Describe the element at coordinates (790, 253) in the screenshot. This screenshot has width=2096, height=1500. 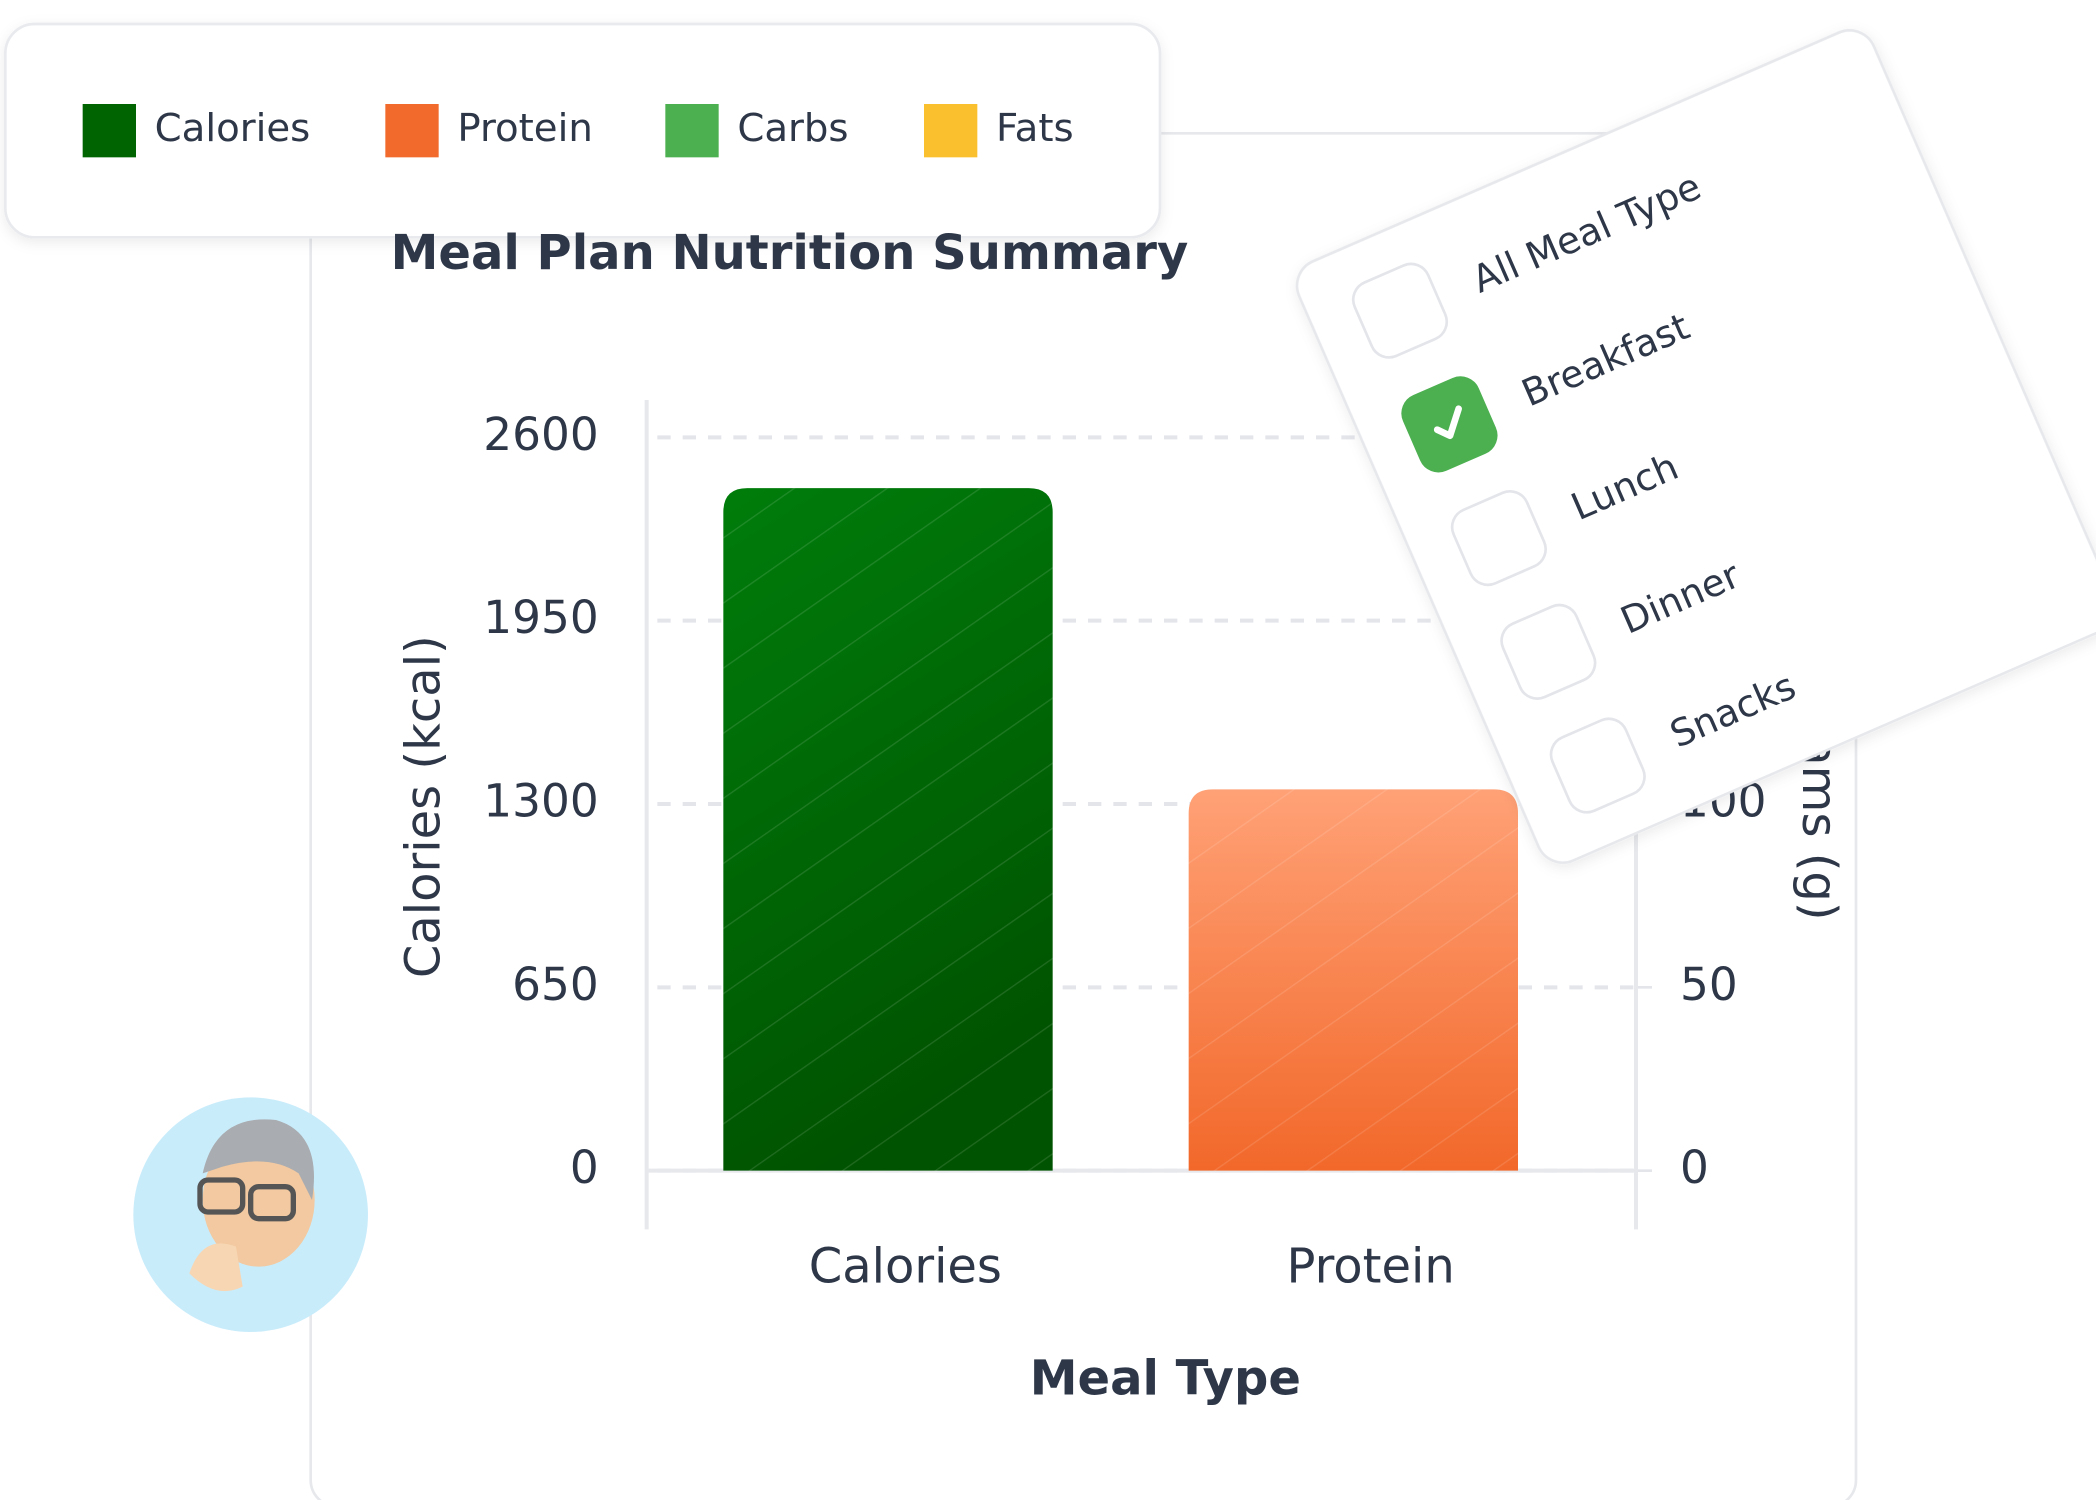
I see `chart-title: Meal Plan Nutrition Summary` at that location.